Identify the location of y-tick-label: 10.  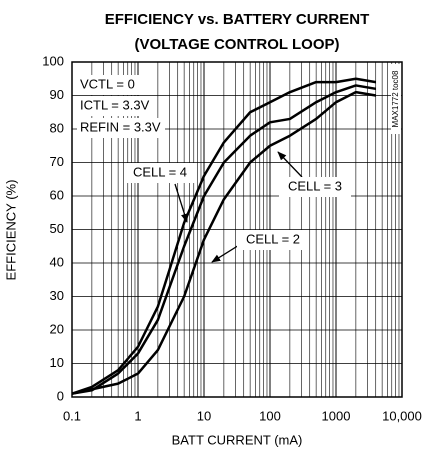
(57, 362).